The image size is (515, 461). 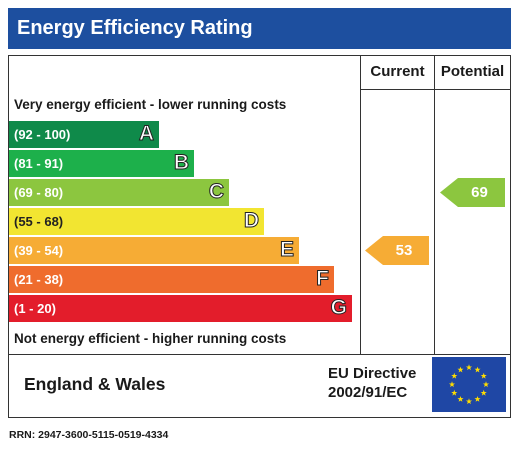 What do you see at coordinates (397, 71) in the screenshot?
I see `current-column-header: Current` at bounding box center [397, 71].